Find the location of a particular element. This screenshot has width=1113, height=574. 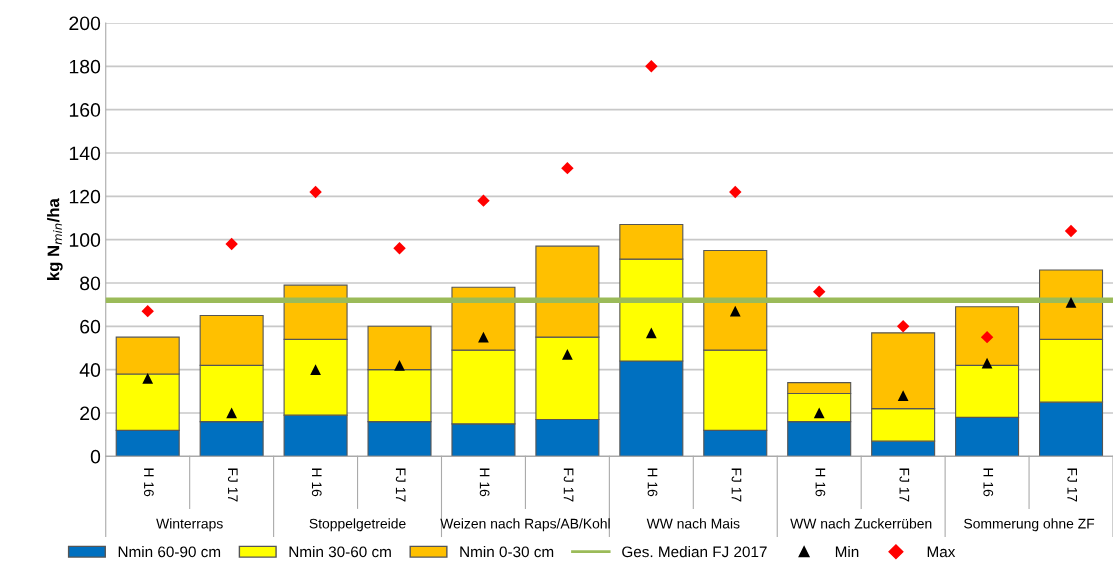

y-tick-label: 180 is located at coordinates (85, 66).